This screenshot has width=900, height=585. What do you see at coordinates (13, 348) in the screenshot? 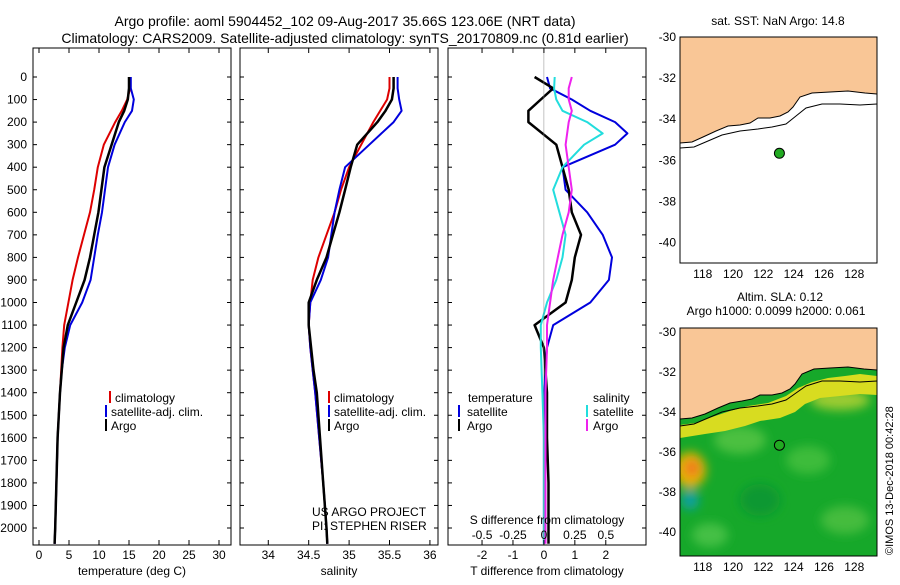
I see `depth-tick-label: 1200` at bounding box center [13, 348].